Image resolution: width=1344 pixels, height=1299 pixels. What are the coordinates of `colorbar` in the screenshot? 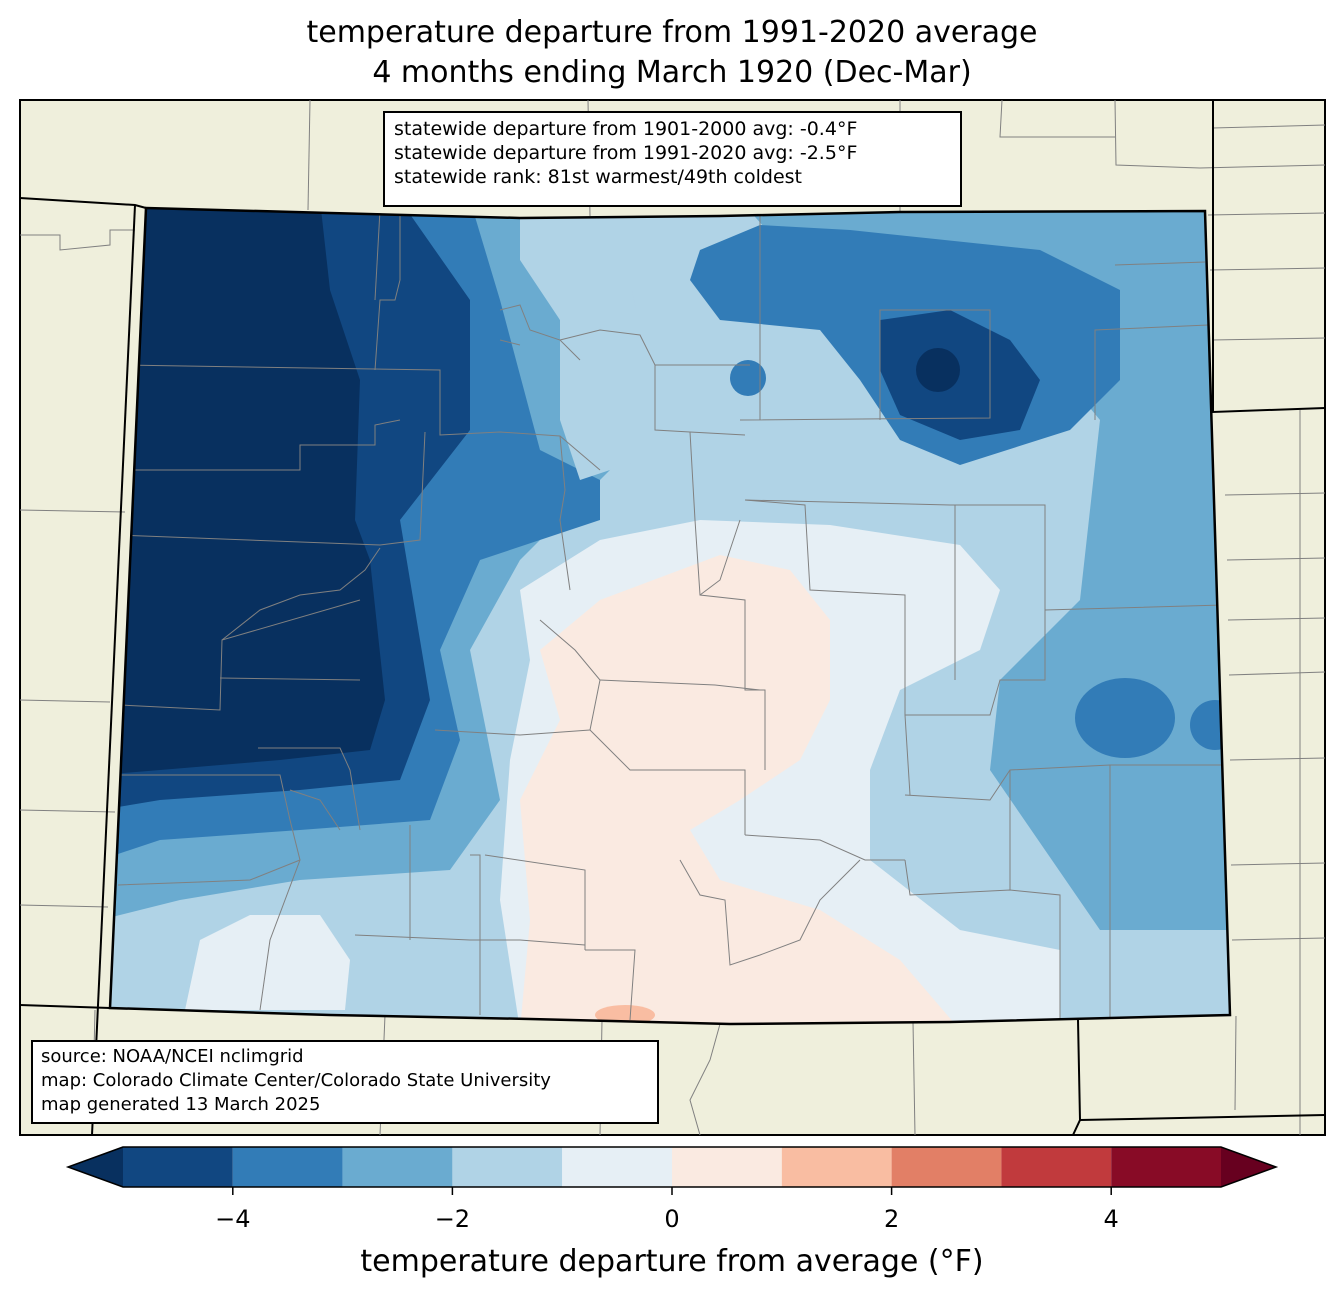 It's located at (672, 1170).